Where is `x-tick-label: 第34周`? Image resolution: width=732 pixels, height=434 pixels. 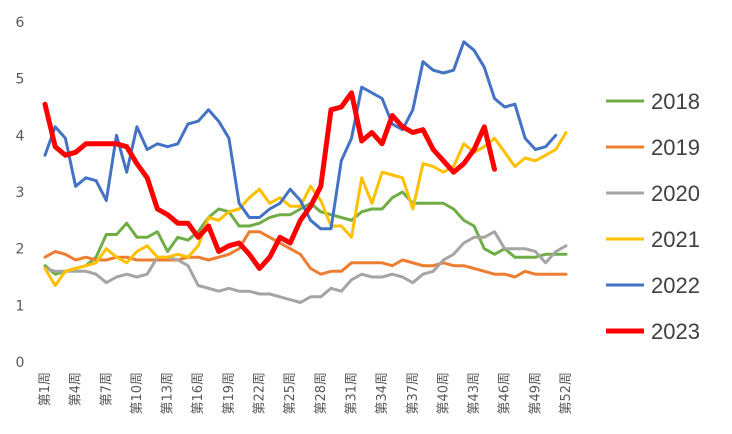 x-tick-label: 第34周 is located at coordinates (382, 393).